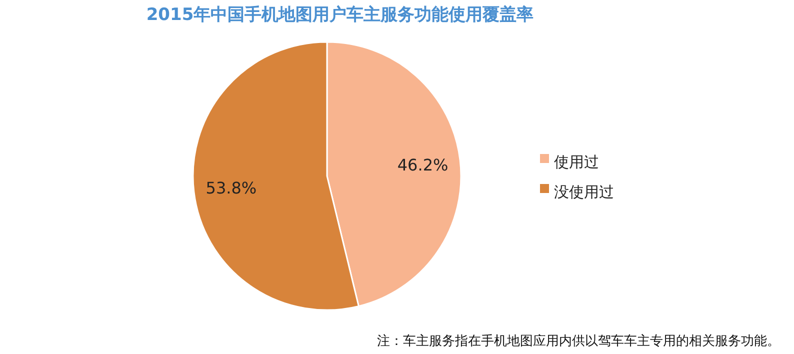 This screenshot has width=794, height=354. What do you see at coordinates (422, 165) in the screenshot?
I see `data-label: 46.2%` at bounding box center [422, 165].